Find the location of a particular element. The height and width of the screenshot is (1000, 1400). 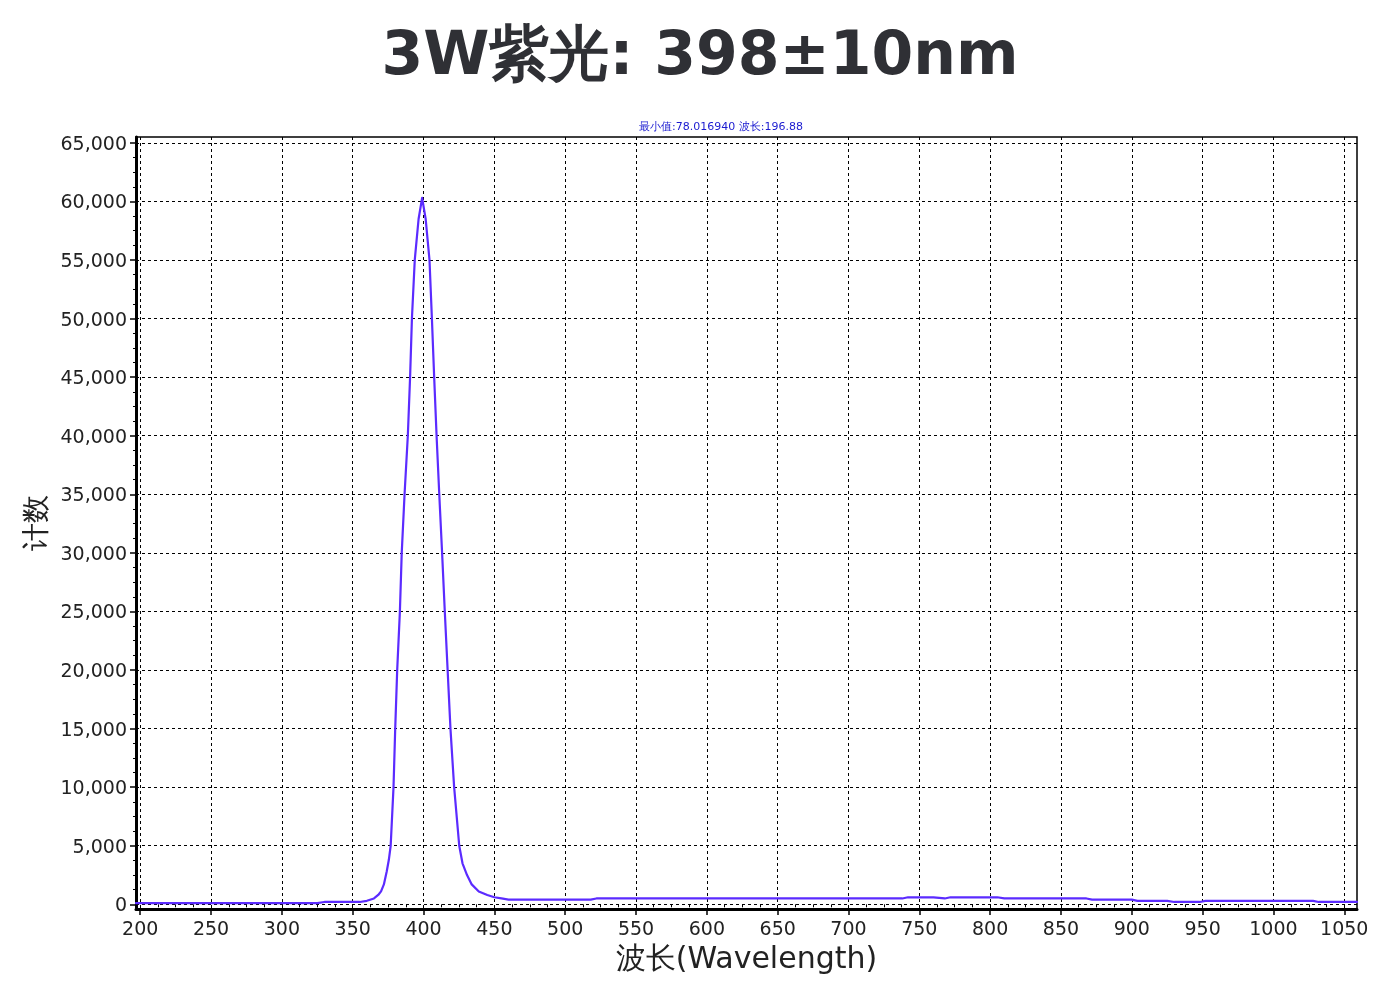

x-tick-label: 700 is located at coordinates (848, 927).